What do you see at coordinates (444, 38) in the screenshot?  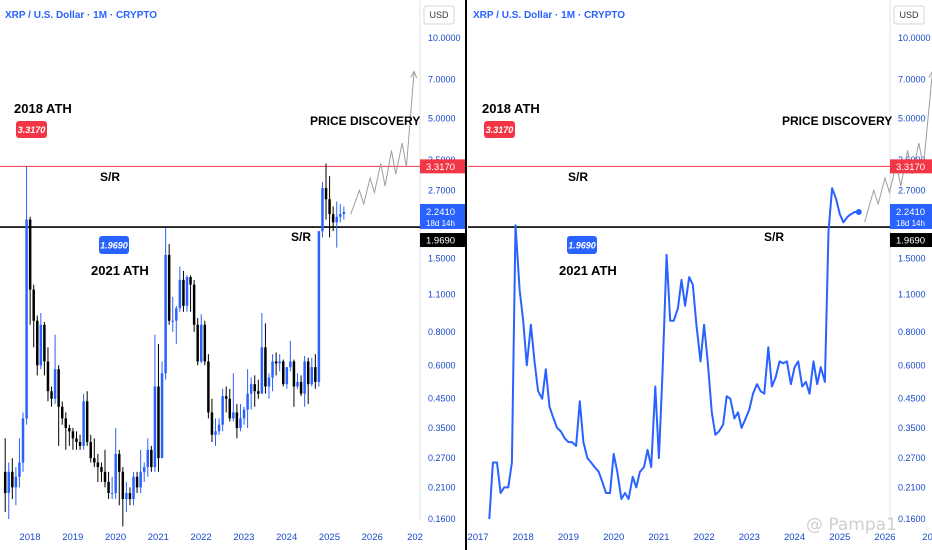 I see `y-tick-label: 10.0000` at bounding box center [444, 38].